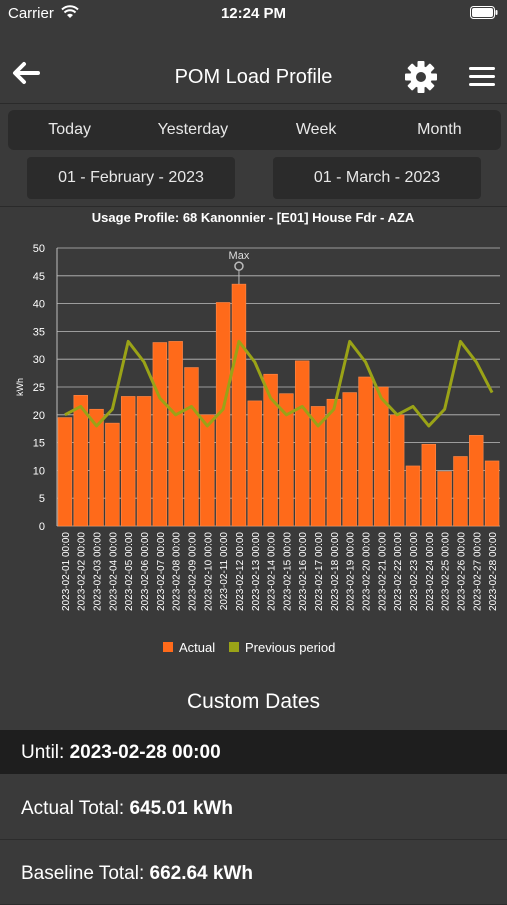 This screenshot has width=507, height=905. What do you see at coordinates (351, 571) in the screenshot?
I see `x-tick-label: 2023-02-19 00:00` at bounding box center [351, 571].